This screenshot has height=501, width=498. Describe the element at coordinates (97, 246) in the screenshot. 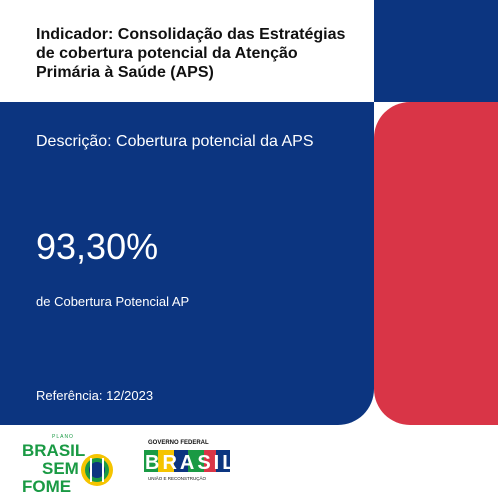

I see `indicator-value: 93,30%` at that location.